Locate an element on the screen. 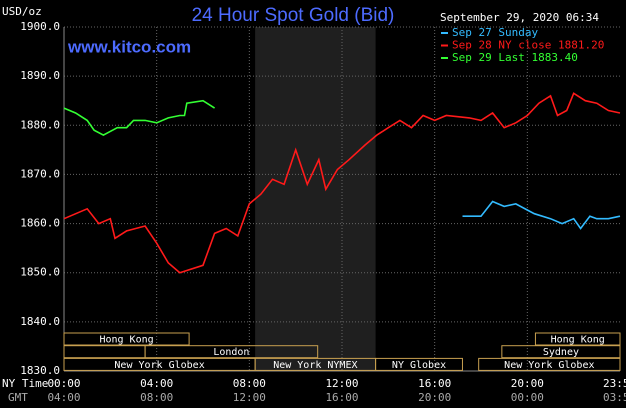  timestamp: September 29, 2020 06:34 is located at coordinates (519, 17).